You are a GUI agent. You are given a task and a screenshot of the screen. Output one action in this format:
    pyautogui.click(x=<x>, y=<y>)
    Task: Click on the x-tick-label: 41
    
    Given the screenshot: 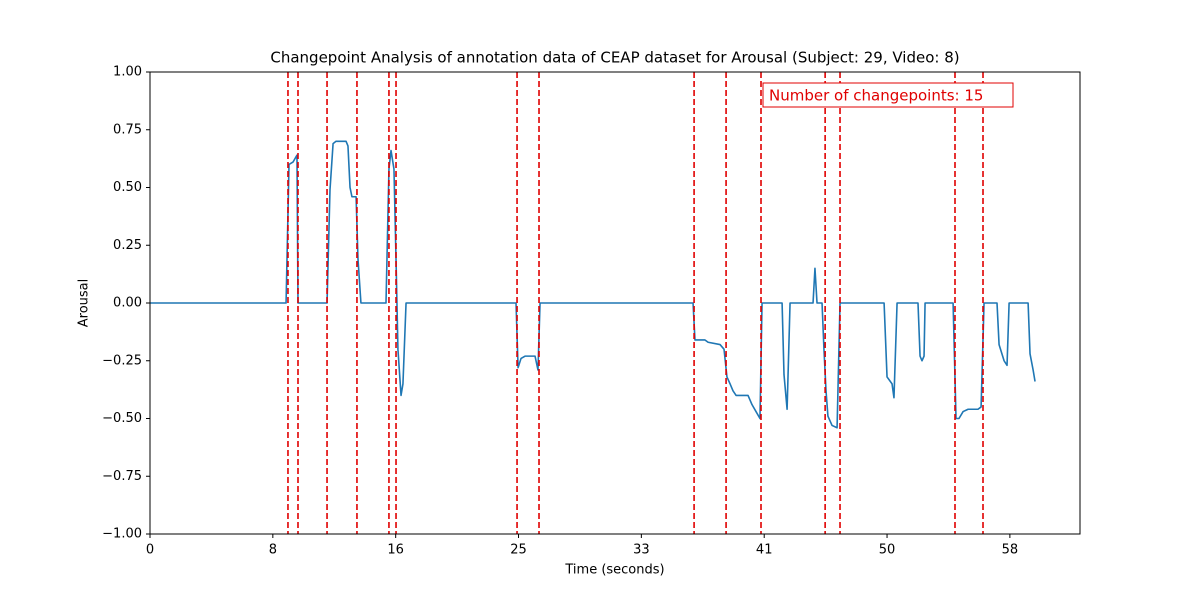 What is the action you would take?
    pyautogui.click(x=764, y=550)
    